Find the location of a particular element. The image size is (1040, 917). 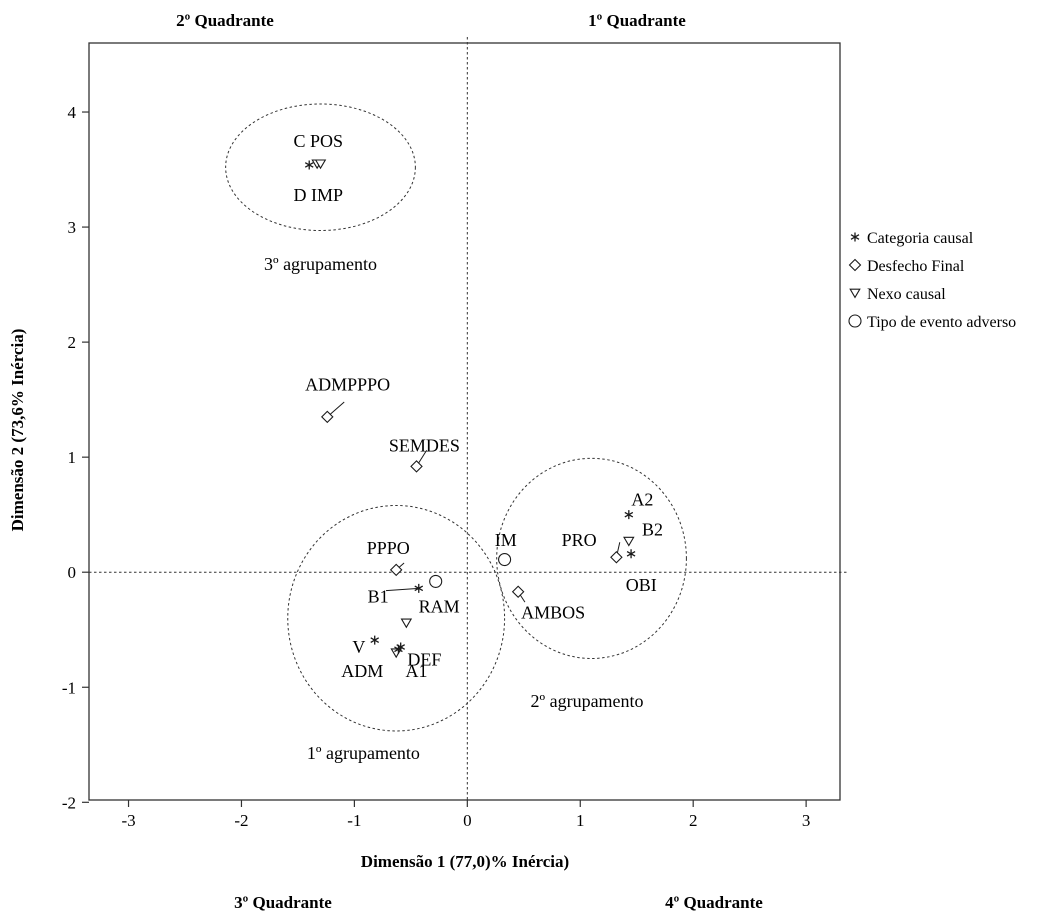

point-label: V is located at coordinates (358, 647).